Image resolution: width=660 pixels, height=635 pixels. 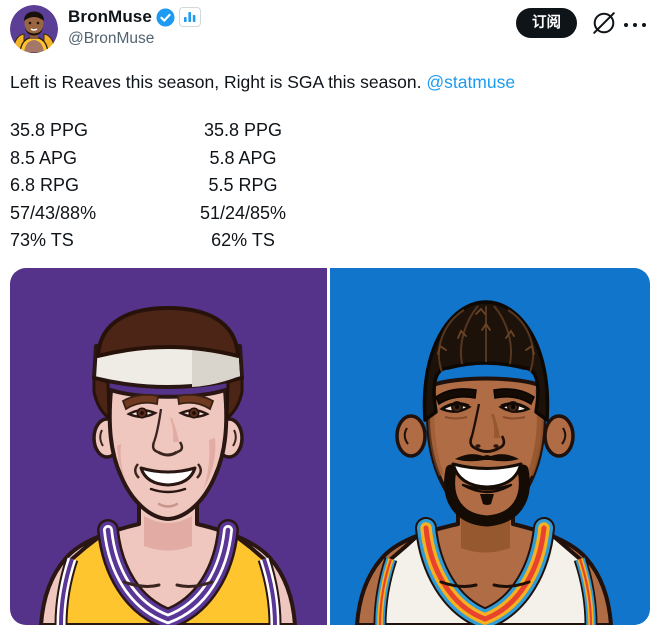 I want to click on subscribe-button: 订阅, so click(x=546, y=23).